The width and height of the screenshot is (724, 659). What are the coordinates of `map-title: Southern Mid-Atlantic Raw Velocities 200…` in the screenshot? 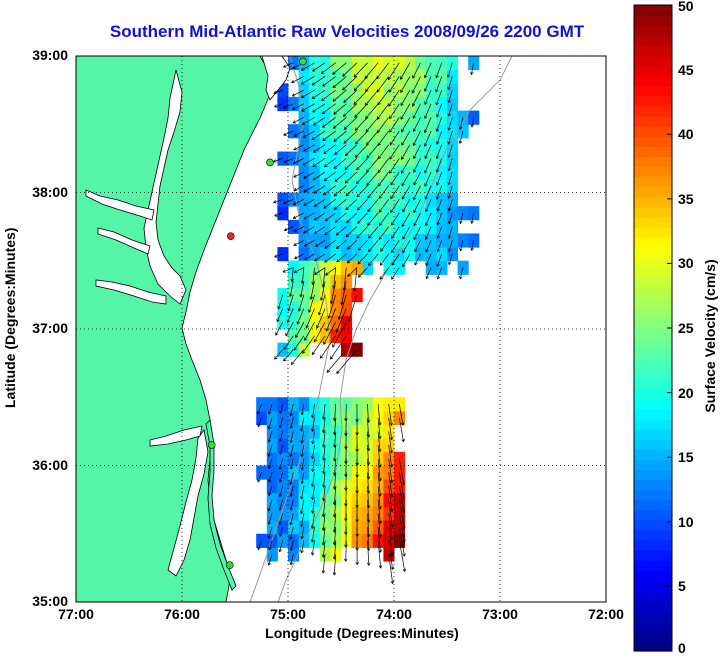 It's located at (347, 31).